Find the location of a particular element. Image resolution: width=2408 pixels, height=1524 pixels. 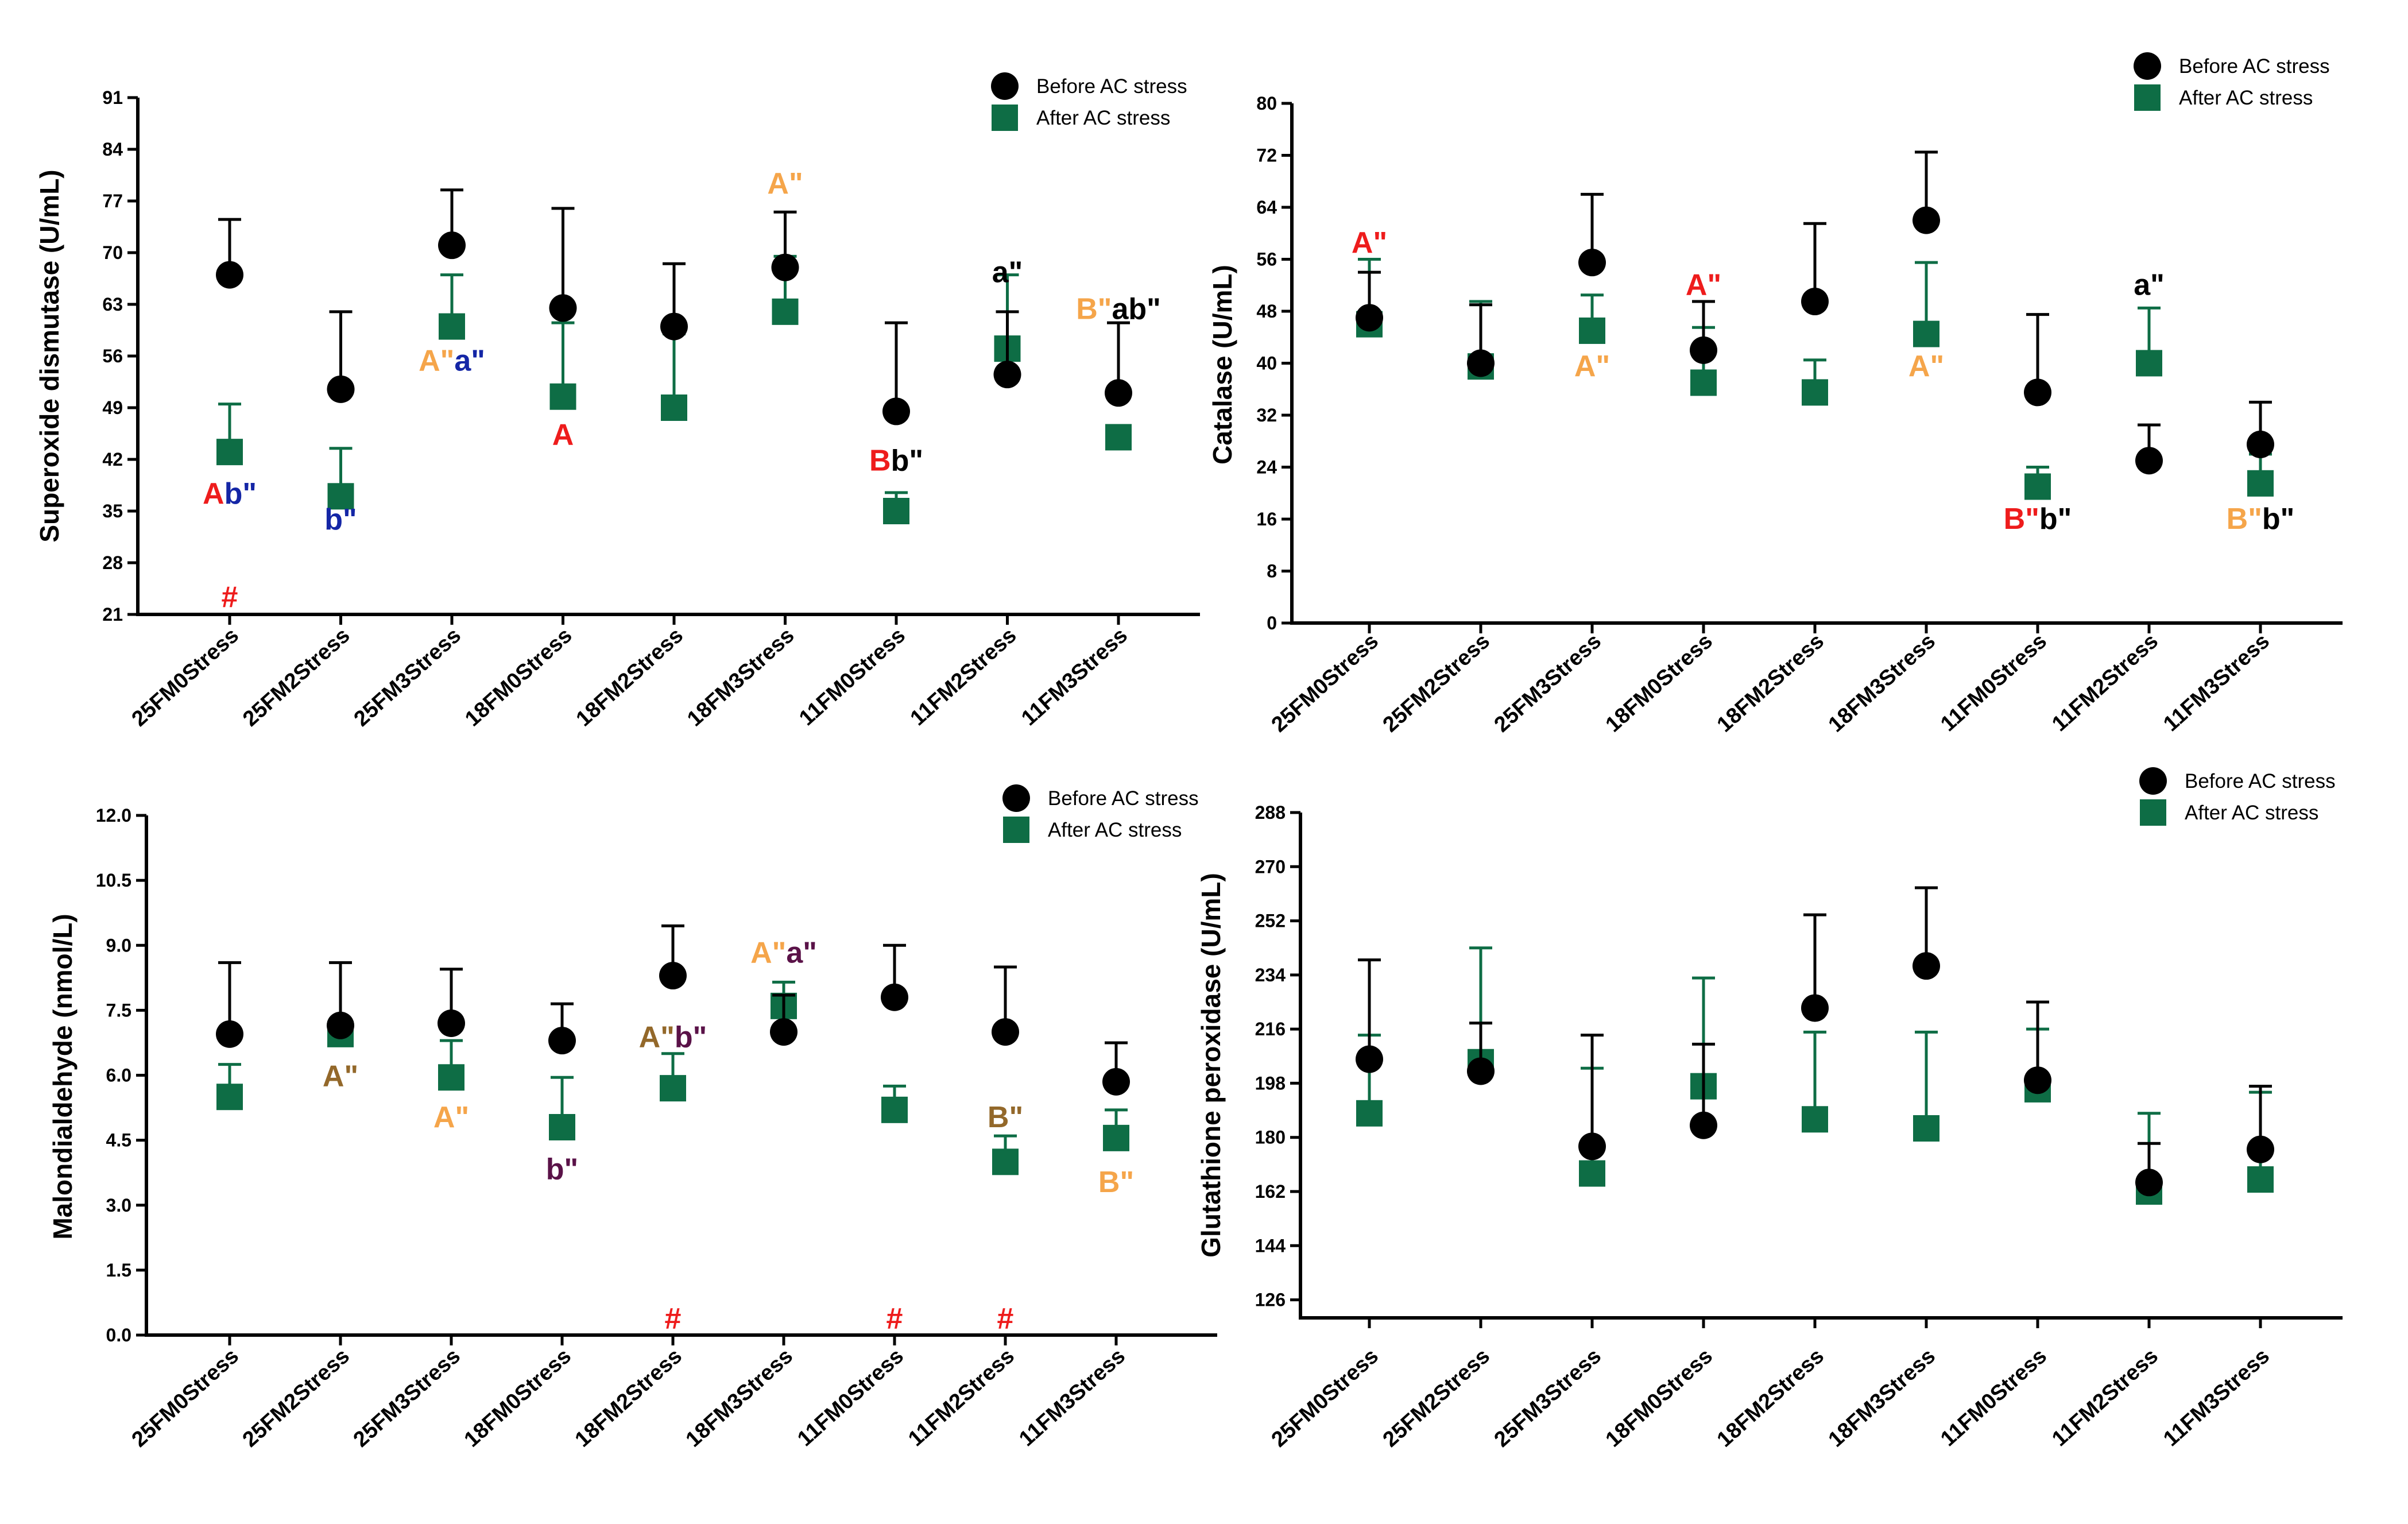

y-axis-label: Glutathione peroxidase (U/mL) is located at coordinates (1211, 1065).